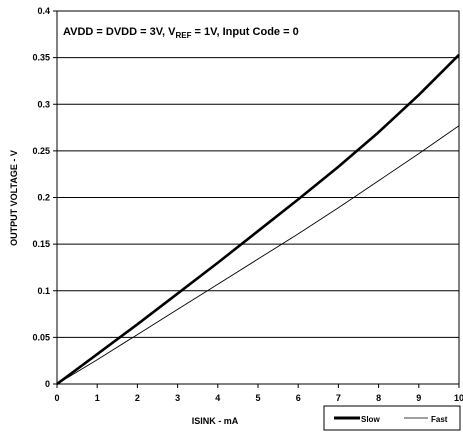 The height and width of the screenshot is (437, 463). What do you see at coordinates (41, 151) in the screenshot?
I see `y-tick-label: 0.25` at bounding box center [41, 151].